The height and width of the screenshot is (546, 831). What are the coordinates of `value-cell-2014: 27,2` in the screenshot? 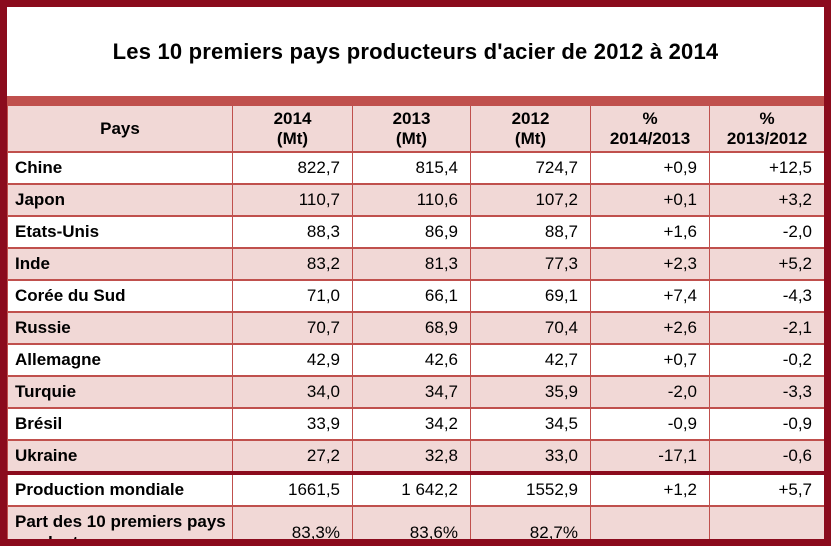 It's located at (292, 456).